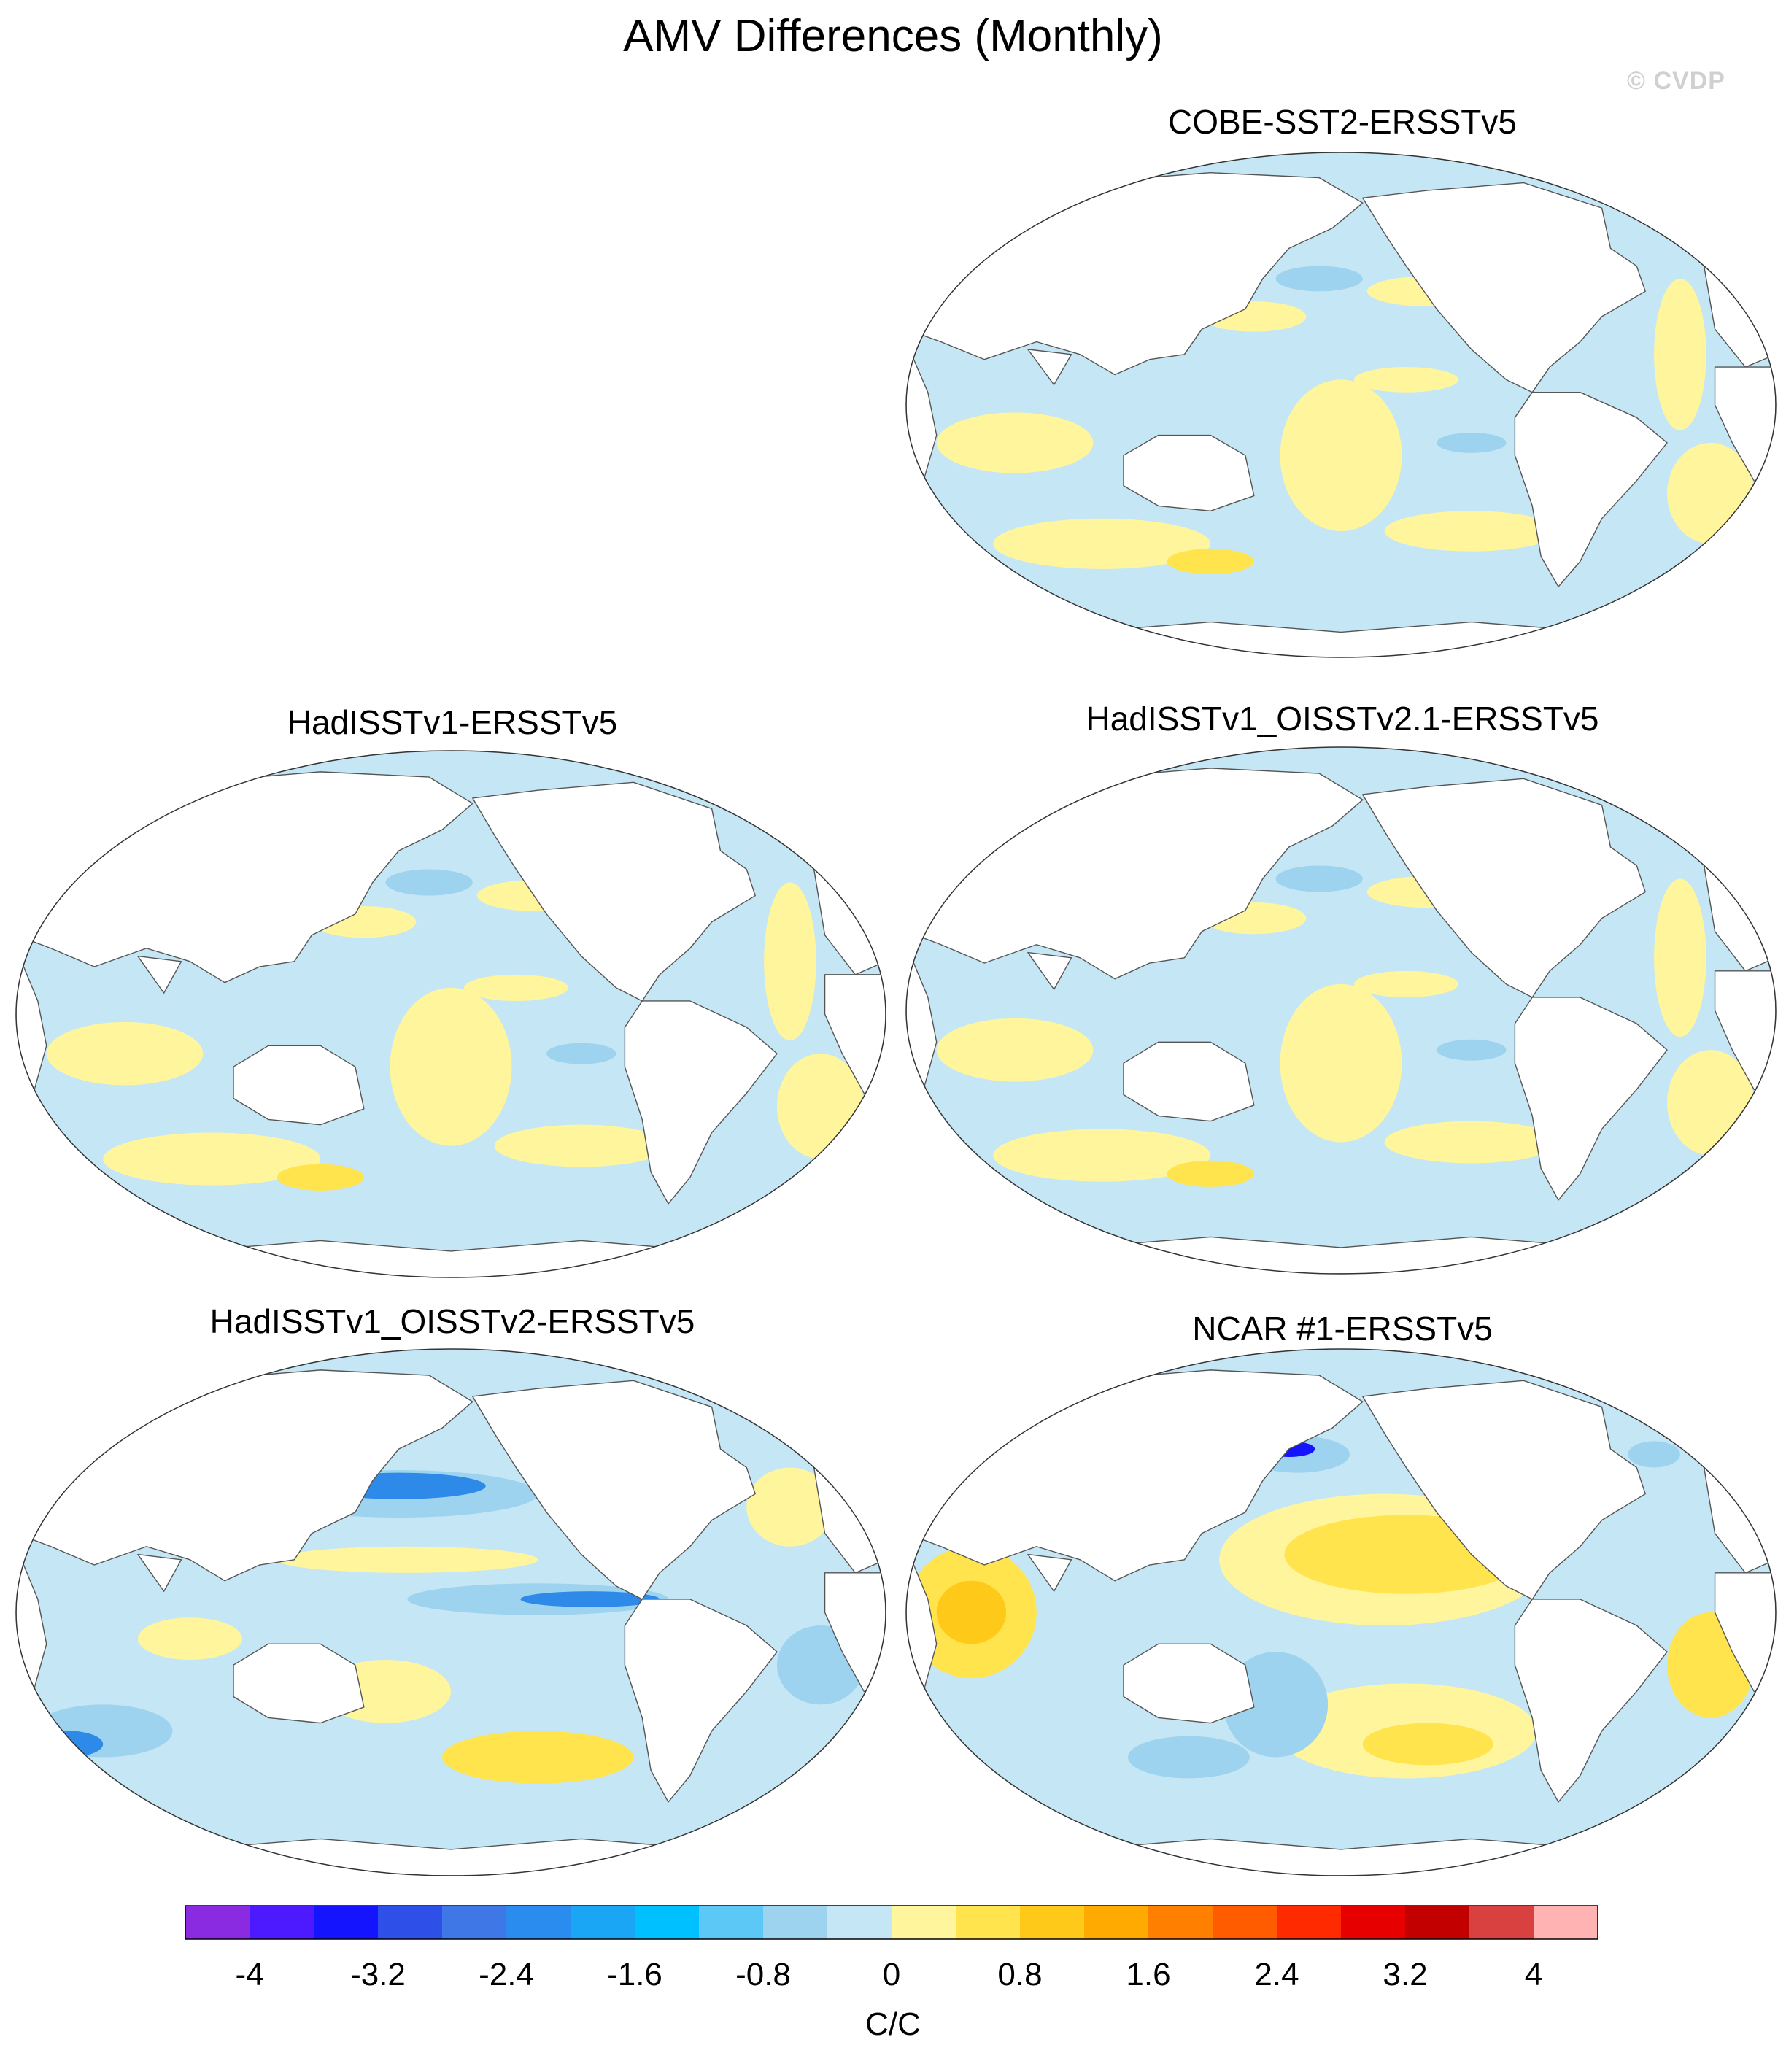 The height and width of the screenshot is (2072, 1786). I want to click on map-panel-hadisst-oisstv21, so click(1341, 1010).